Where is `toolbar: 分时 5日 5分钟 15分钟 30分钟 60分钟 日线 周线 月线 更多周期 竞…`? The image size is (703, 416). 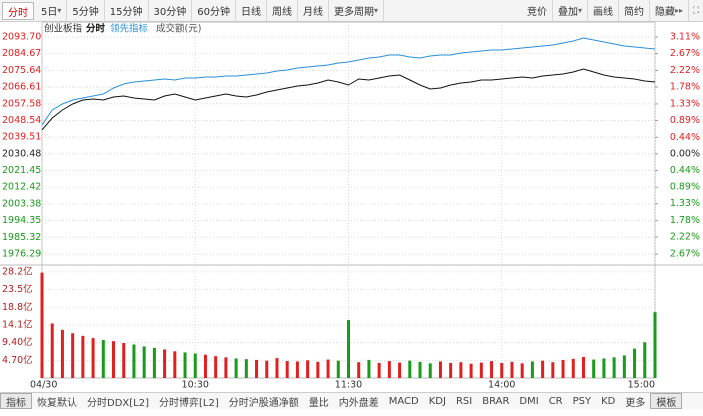 toolbar: 分时 5日 5分钟 15分钟 30分钟 60分钟 日线 周线 月线 更多周期 竞… is located at coordinates (351, 11).